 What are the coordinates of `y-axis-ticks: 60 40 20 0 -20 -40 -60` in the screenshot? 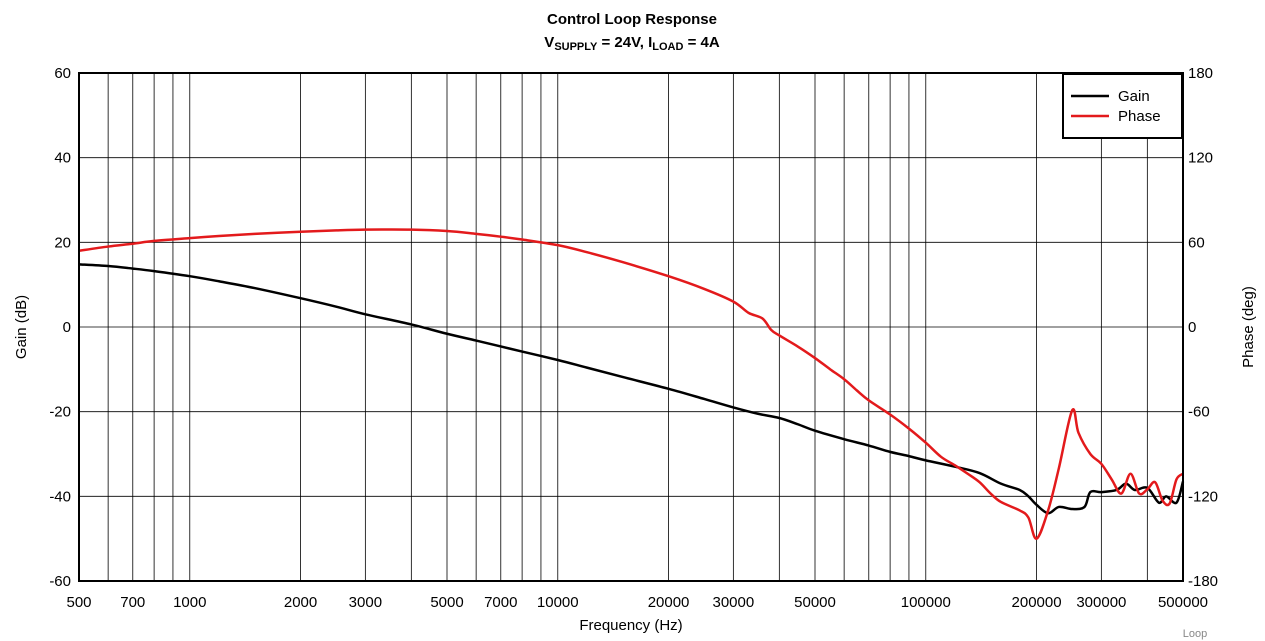 It's located at (60, 327).